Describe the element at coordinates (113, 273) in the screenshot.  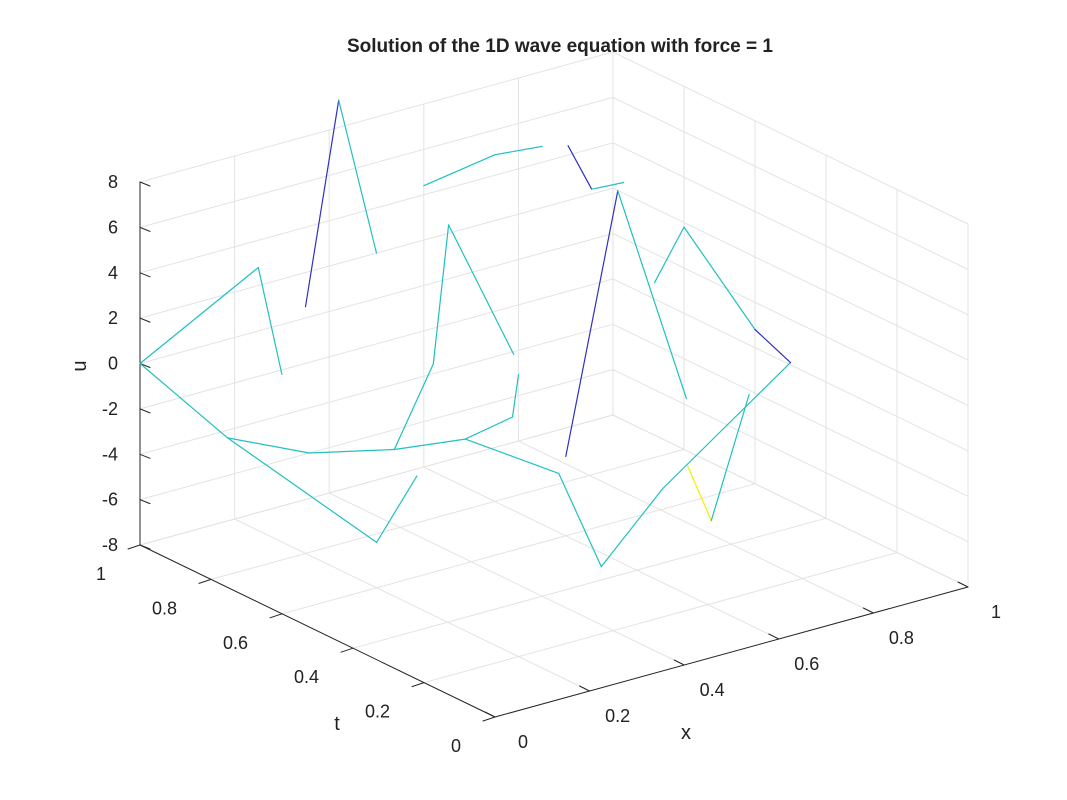
I see `z-tick-label: 4` at that location.